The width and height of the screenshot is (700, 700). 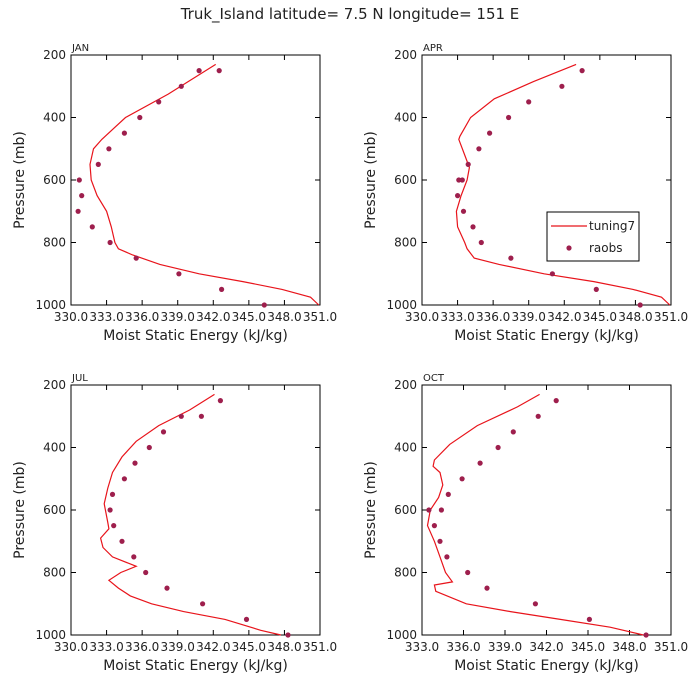 What do you see at coordinates (563, 184) in the screenshot?
I see `tuning7-line-apr` at bounding box center [563, 184].